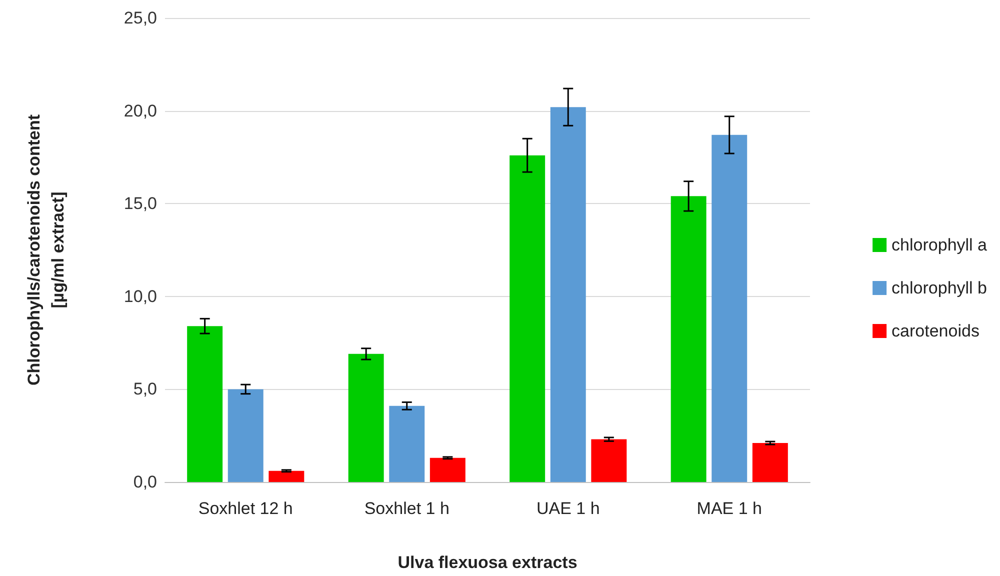 The image size is (1000, 576). Describe the element at coordinates (140, 110) in the screenshot. I see `y-tick-label: 20,0` at that location.